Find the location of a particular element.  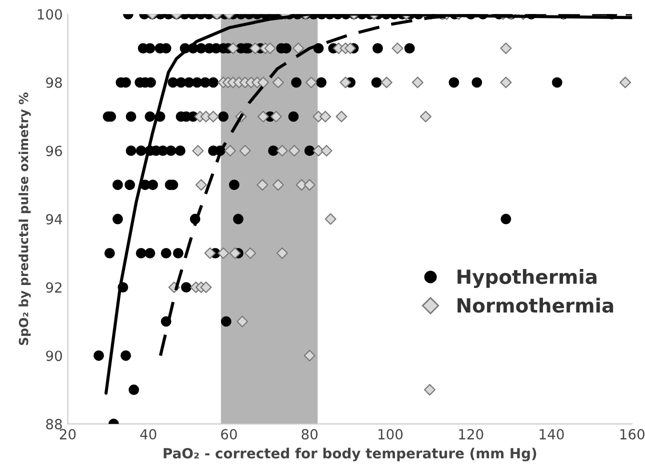

x-tick-label: 100 is located at coordinates (390, 434).